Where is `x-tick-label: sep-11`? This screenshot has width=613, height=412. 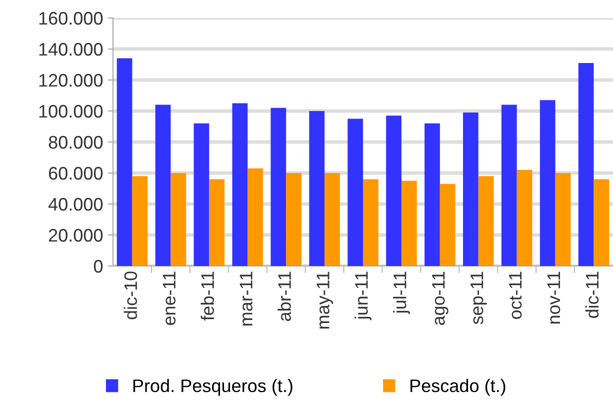
x-tick-label: sep-11 is located at coordinates (478, 298).